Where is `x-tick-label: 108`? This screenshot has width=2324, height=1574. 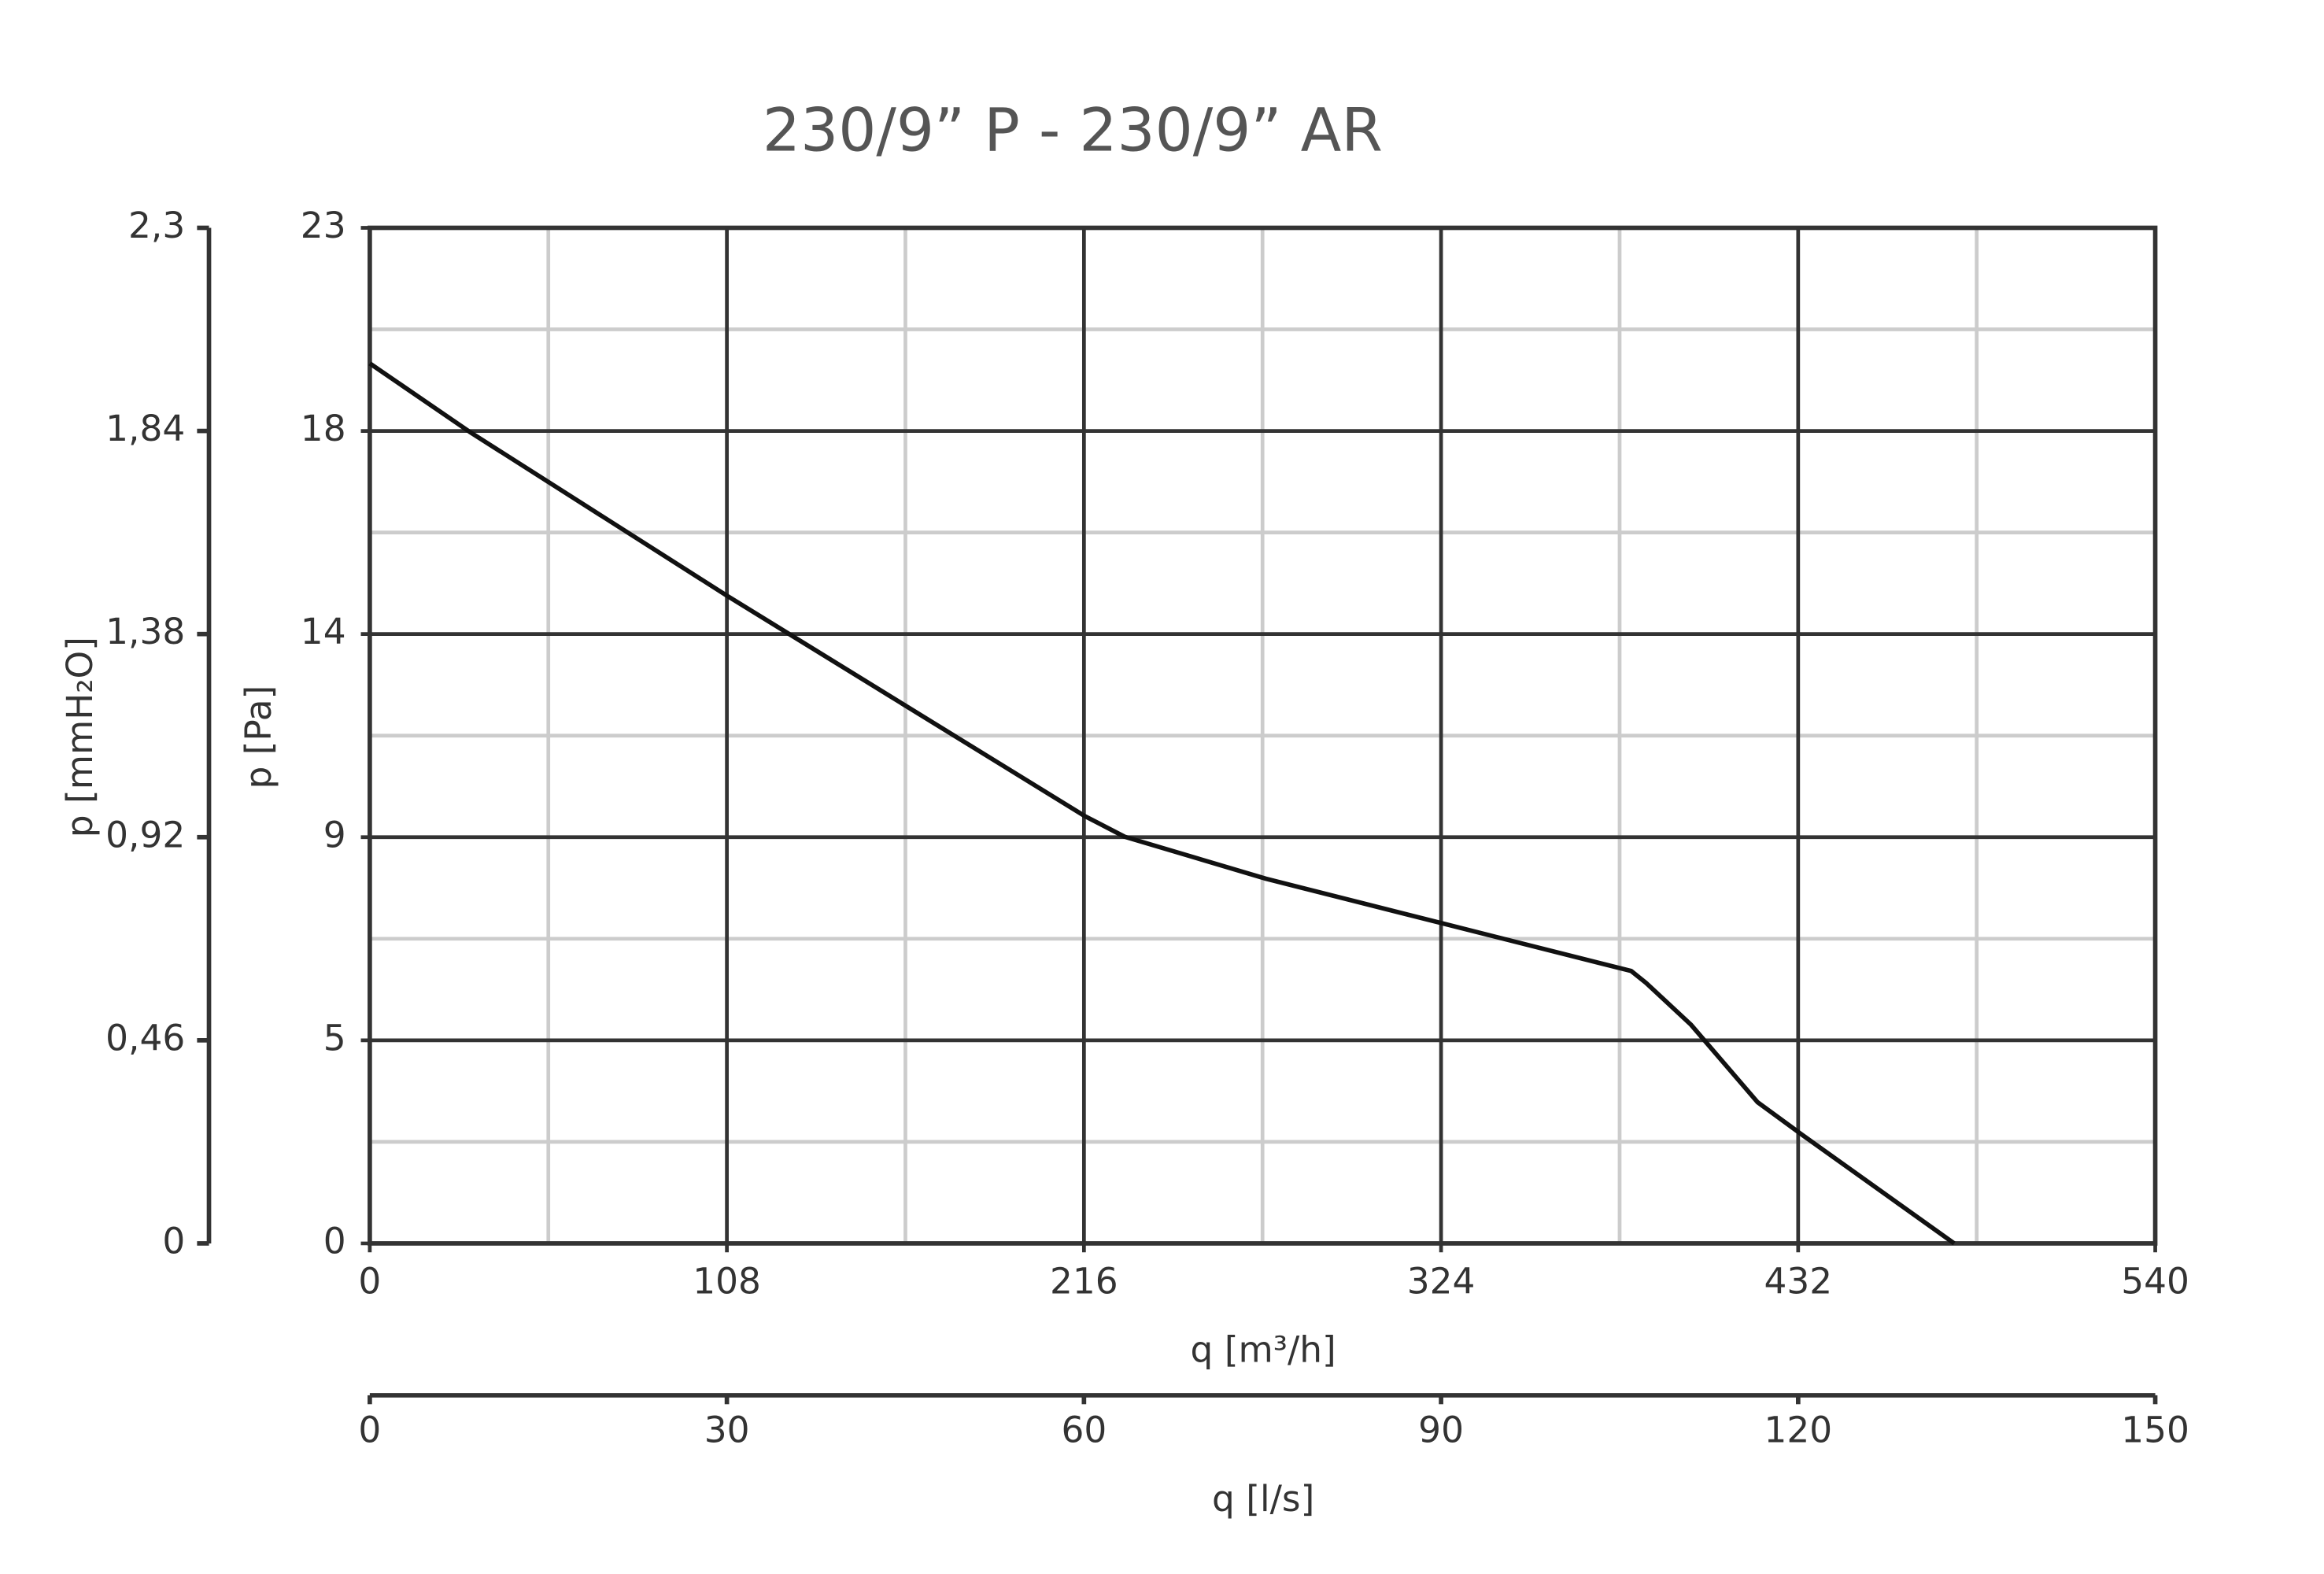 x-tick-label: 108 is located at coordinates (727, 1282).